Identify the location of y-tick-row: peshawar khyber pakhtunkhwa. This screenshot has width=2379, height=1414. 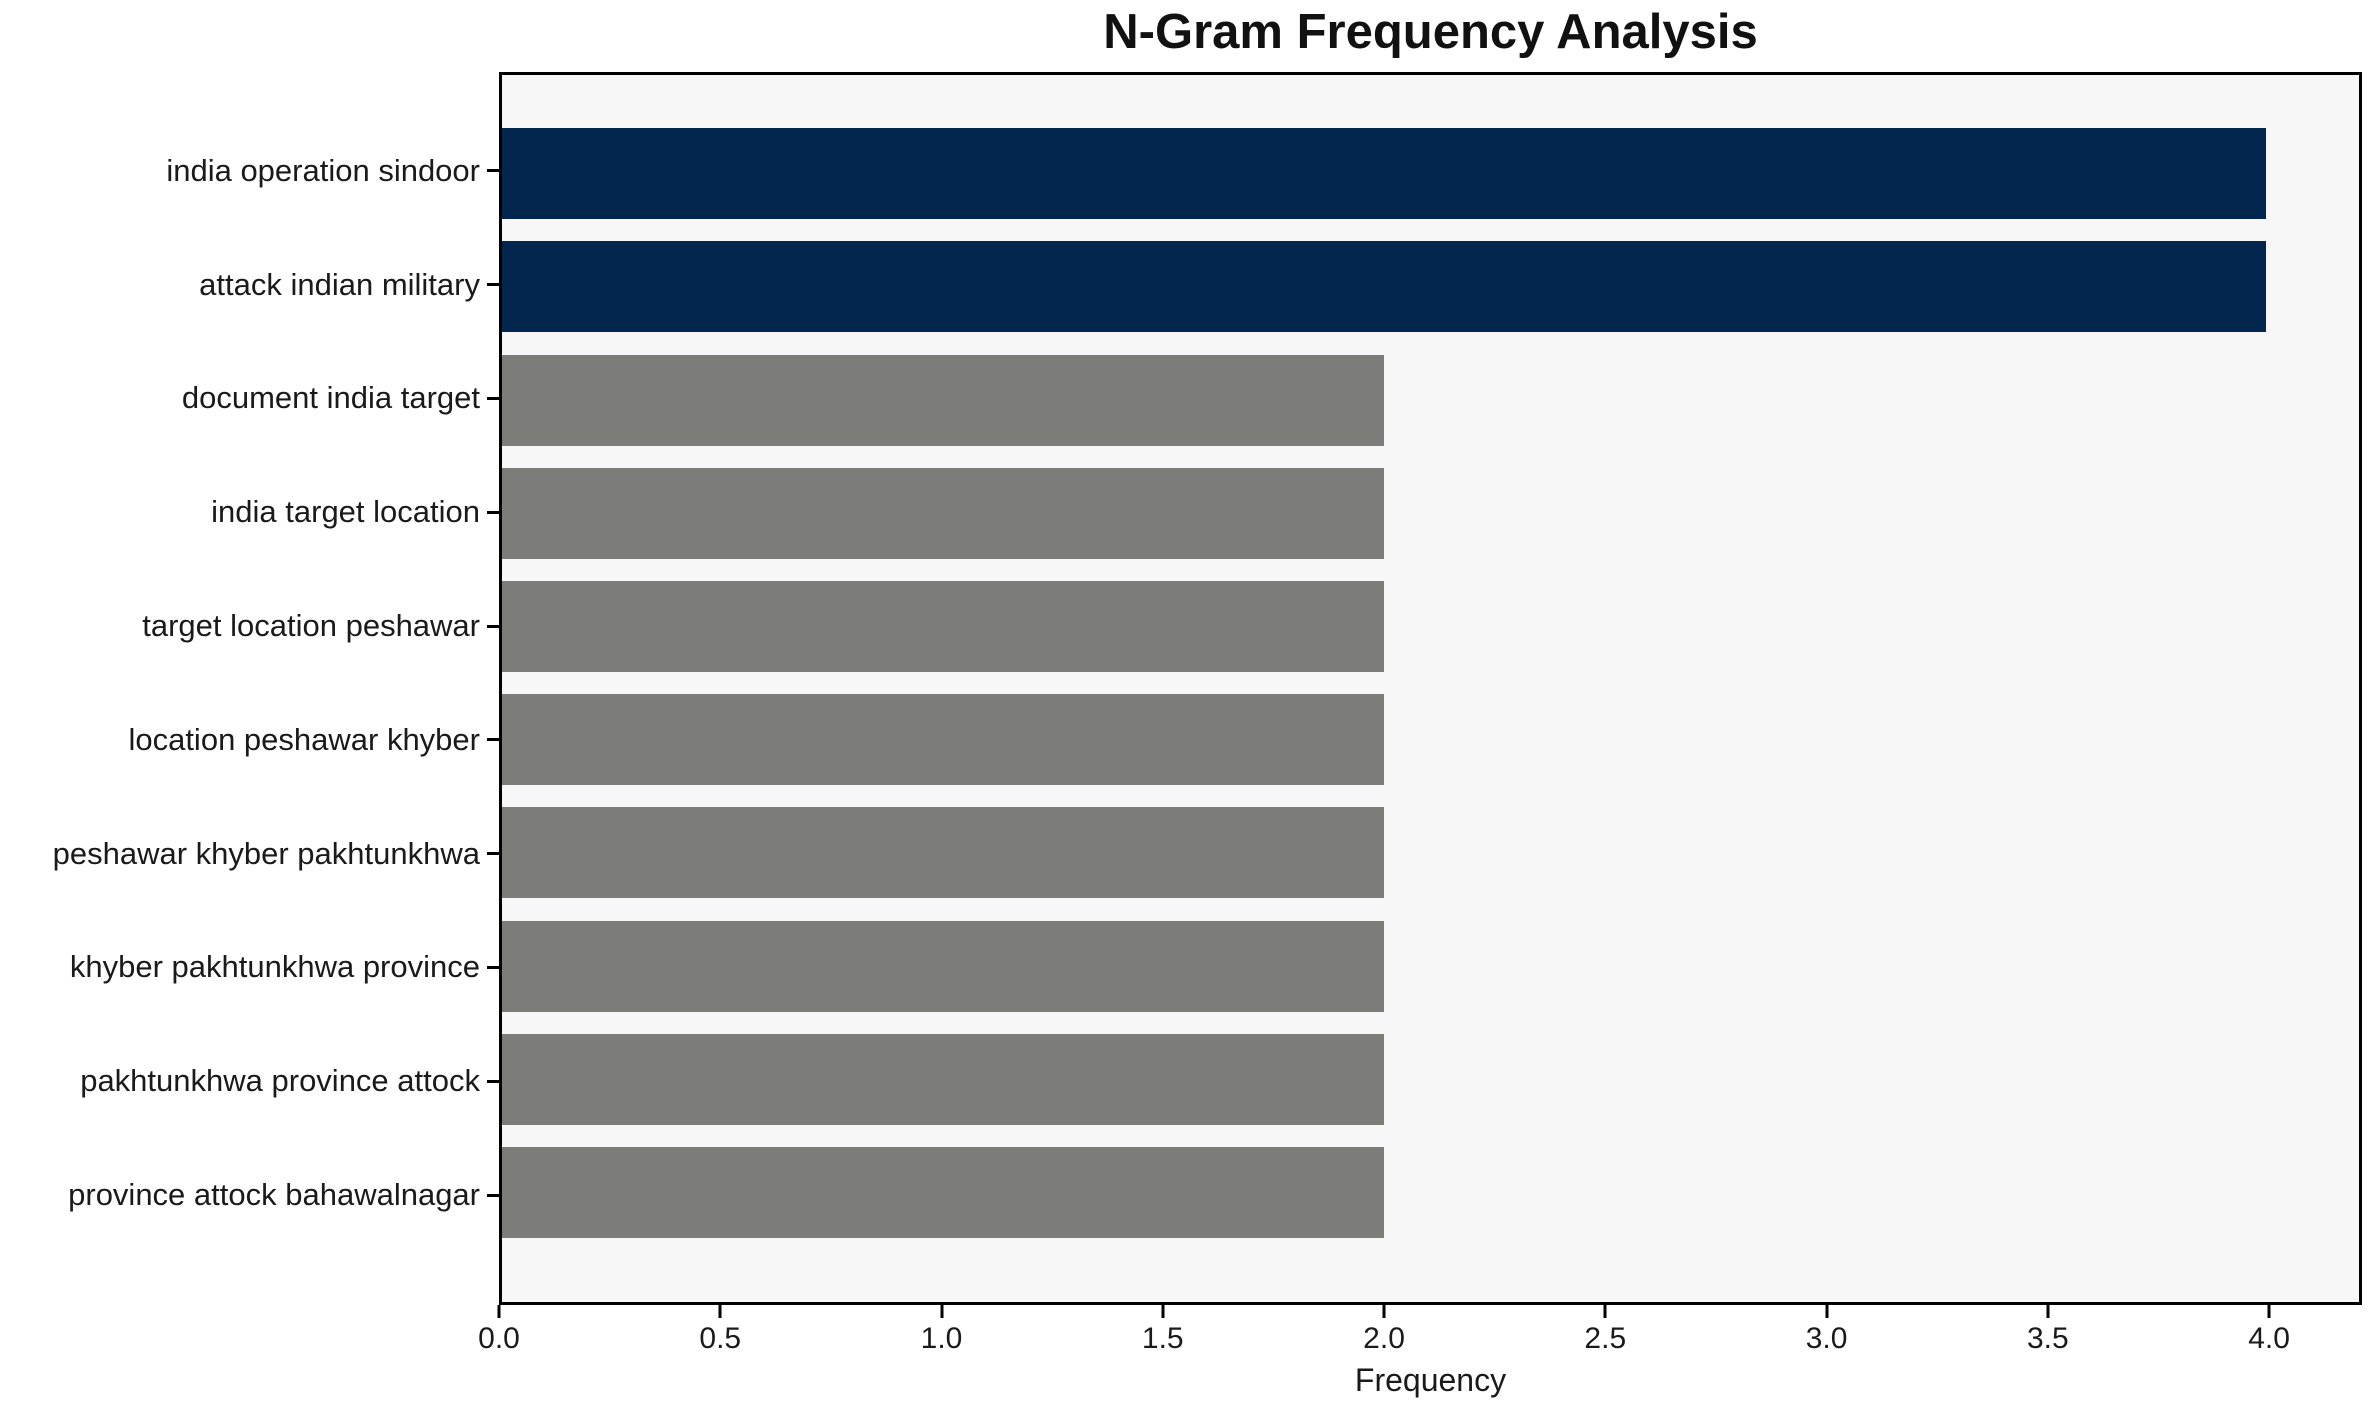
(249, 854).